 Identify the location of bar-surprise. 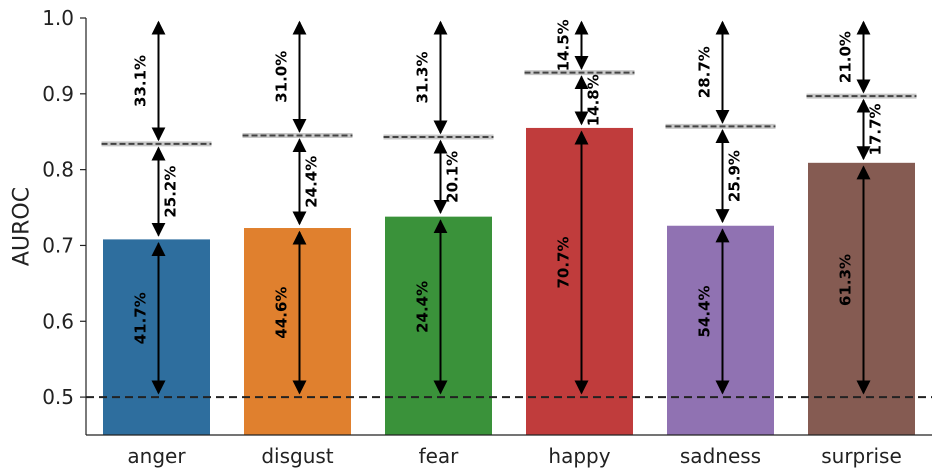
(861, 298).